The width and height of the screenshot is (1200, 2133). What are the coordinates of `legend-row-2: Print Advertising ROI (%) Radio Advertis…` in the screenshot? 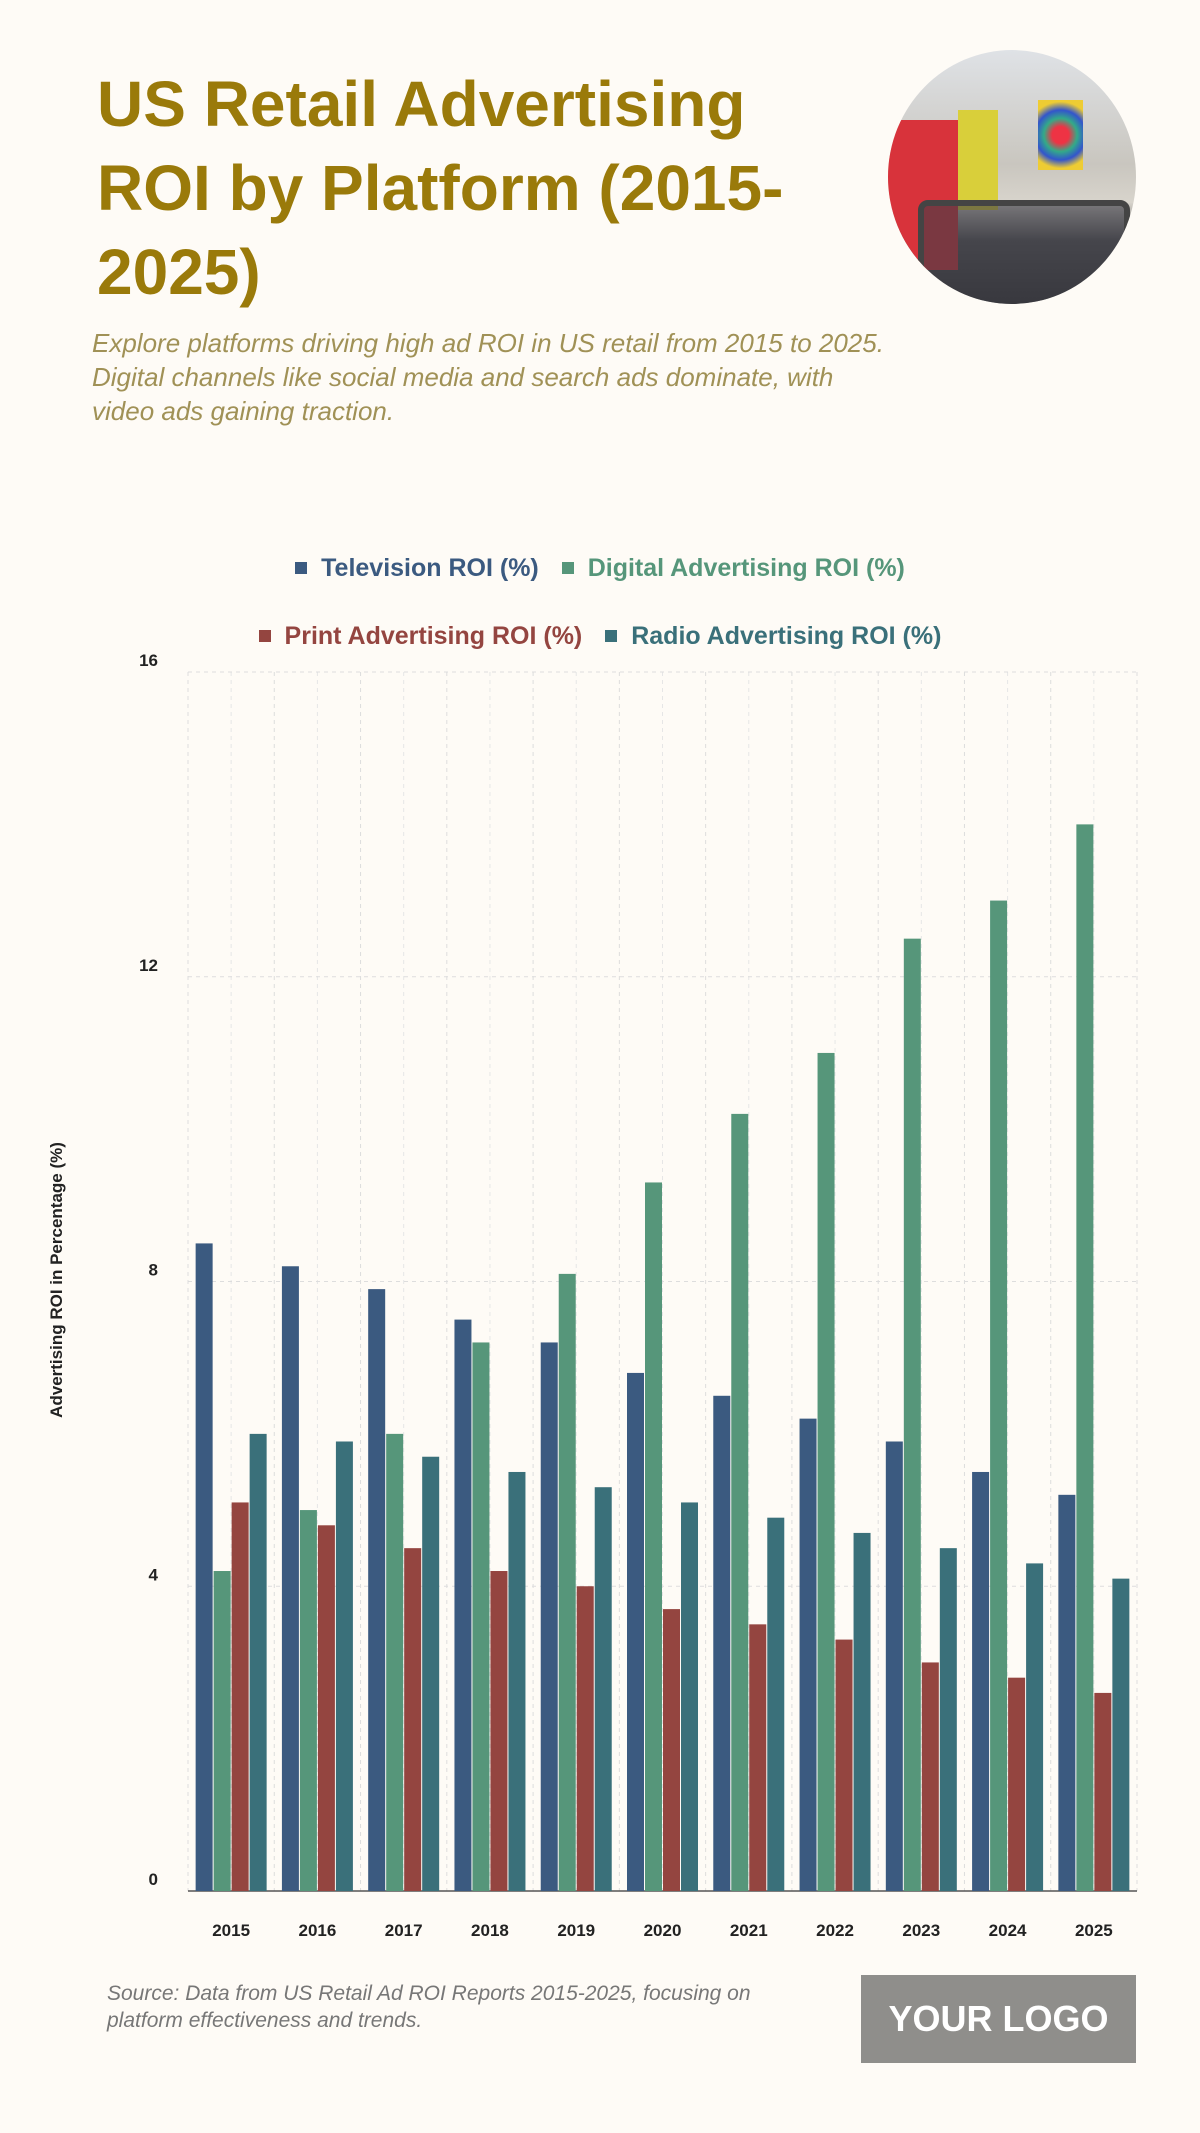 It's located at (600, 635).